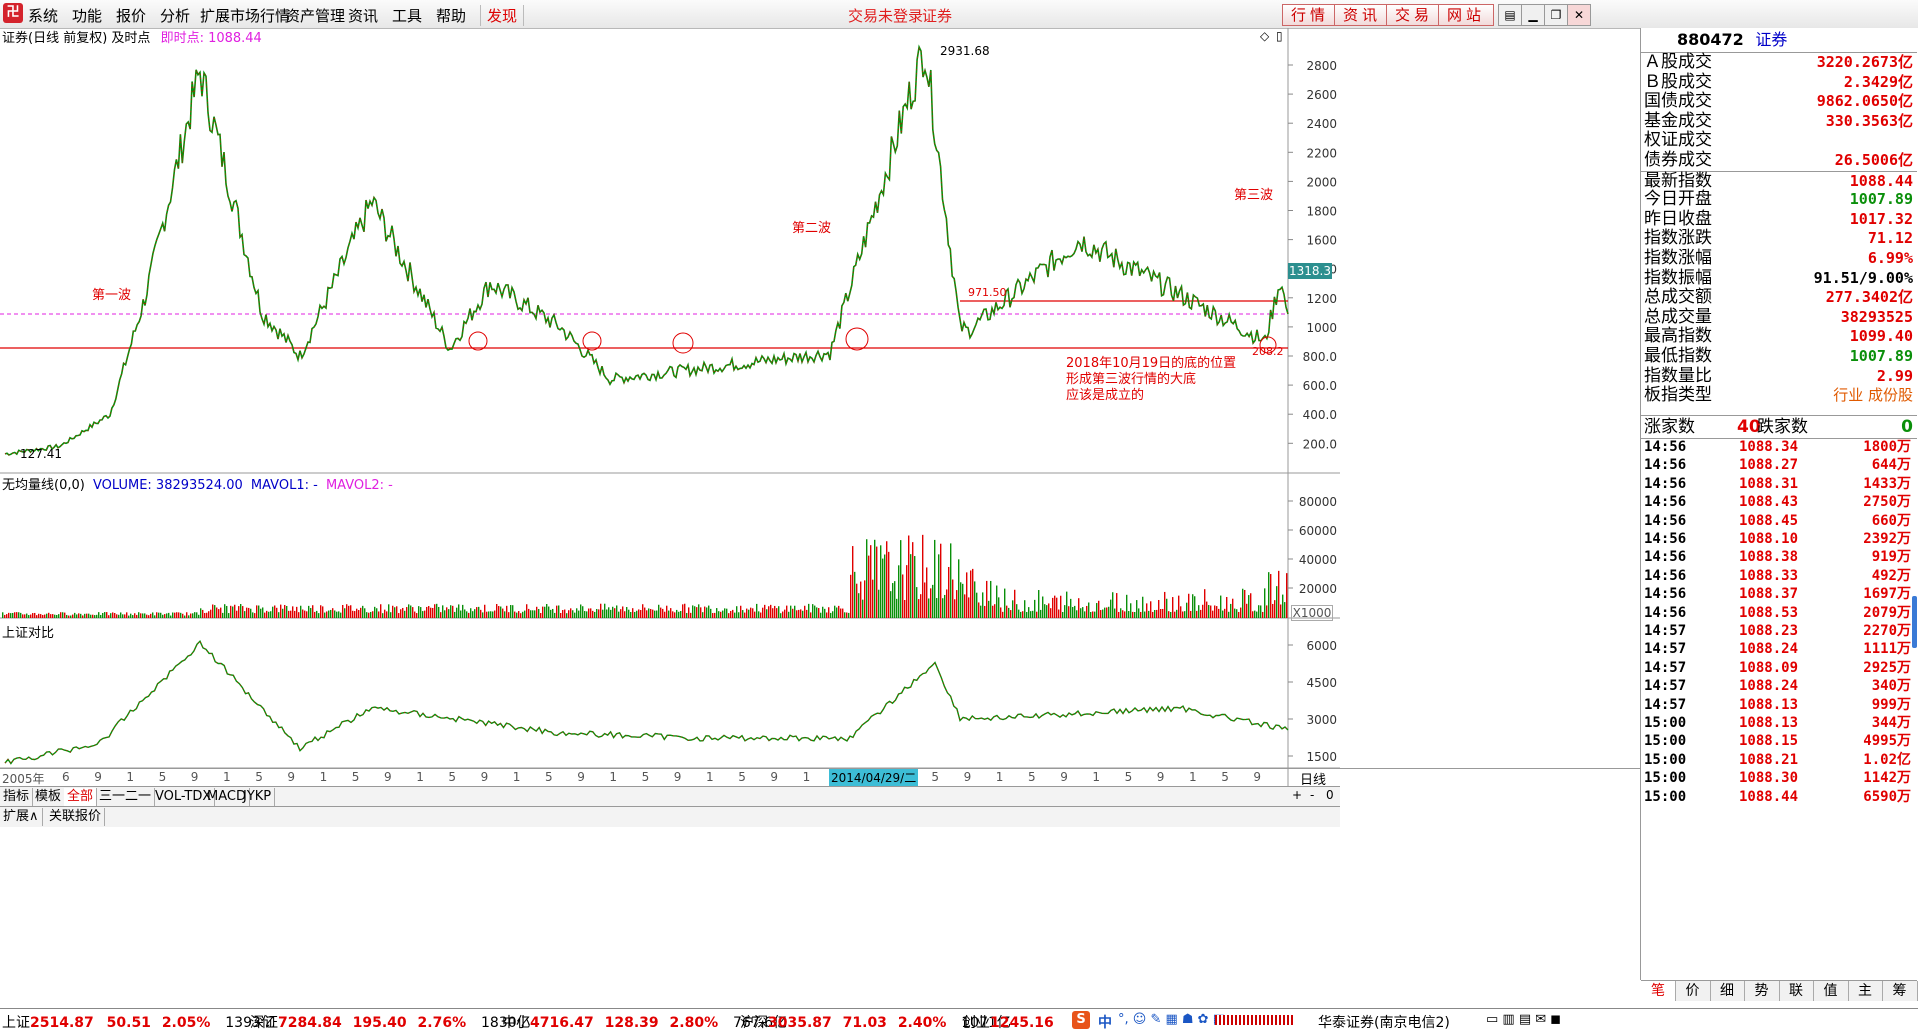 The height and width of the screenshot is (1032, 1918). I want to click on tick-price: 1088.24, so click(1769, 649).